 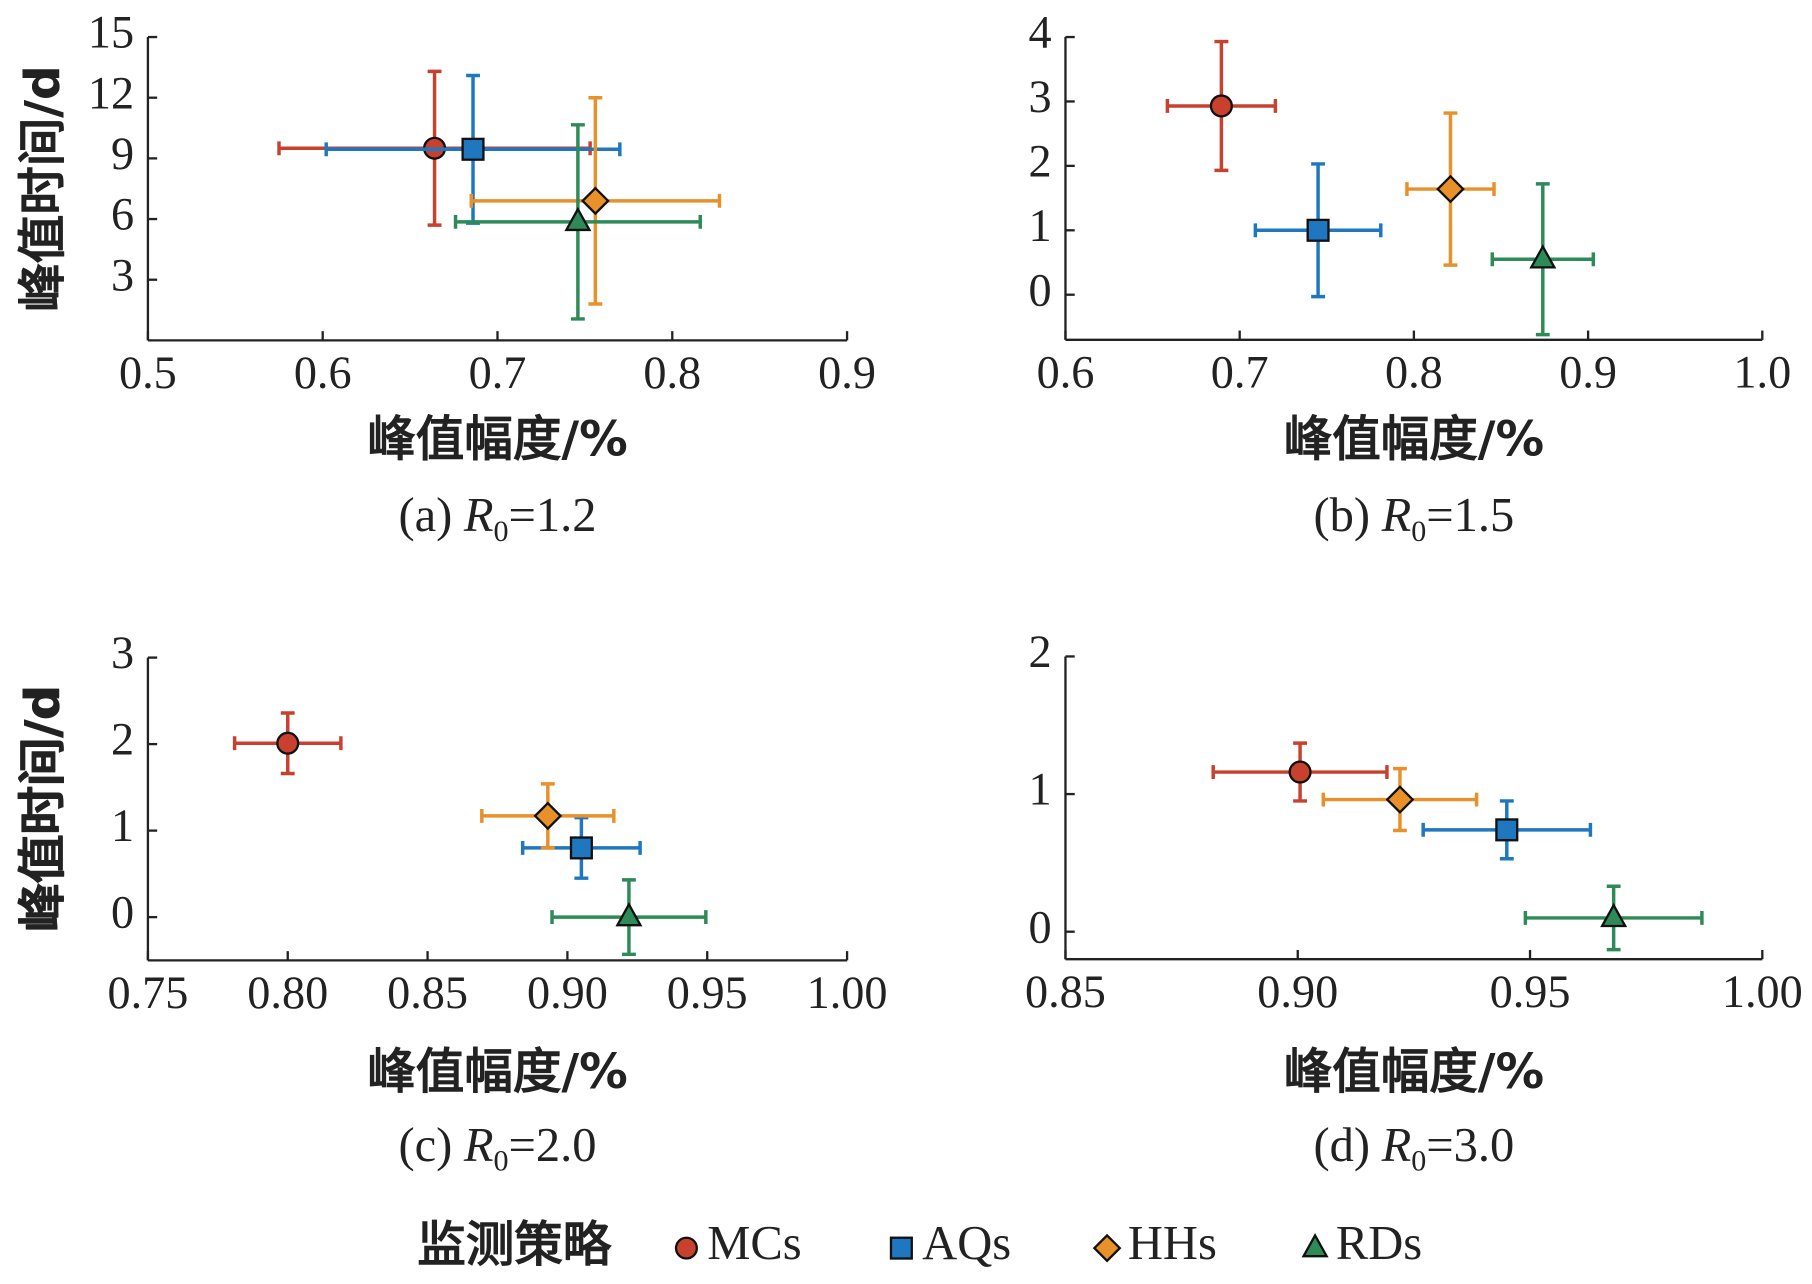 I want to click on legend-title: 监测策略, so click(x=515, y=1245).